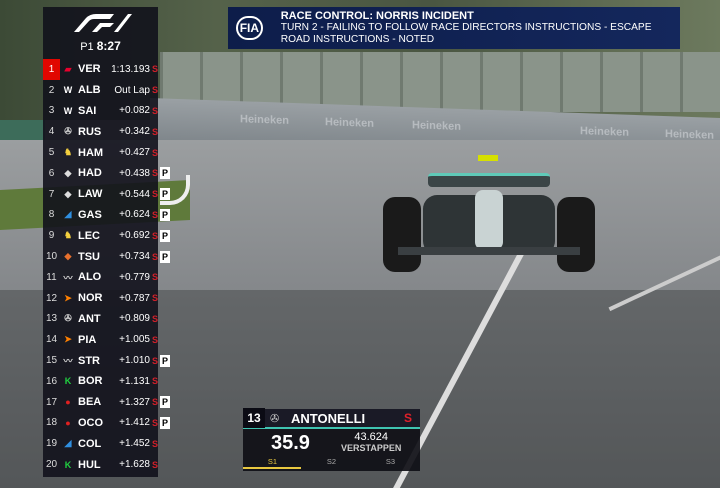 The height and width of the screenshot is (488, 720). Describe the element at coordinates (89, 90) in the screenshot. I see `driver-code: ALB` at that location.